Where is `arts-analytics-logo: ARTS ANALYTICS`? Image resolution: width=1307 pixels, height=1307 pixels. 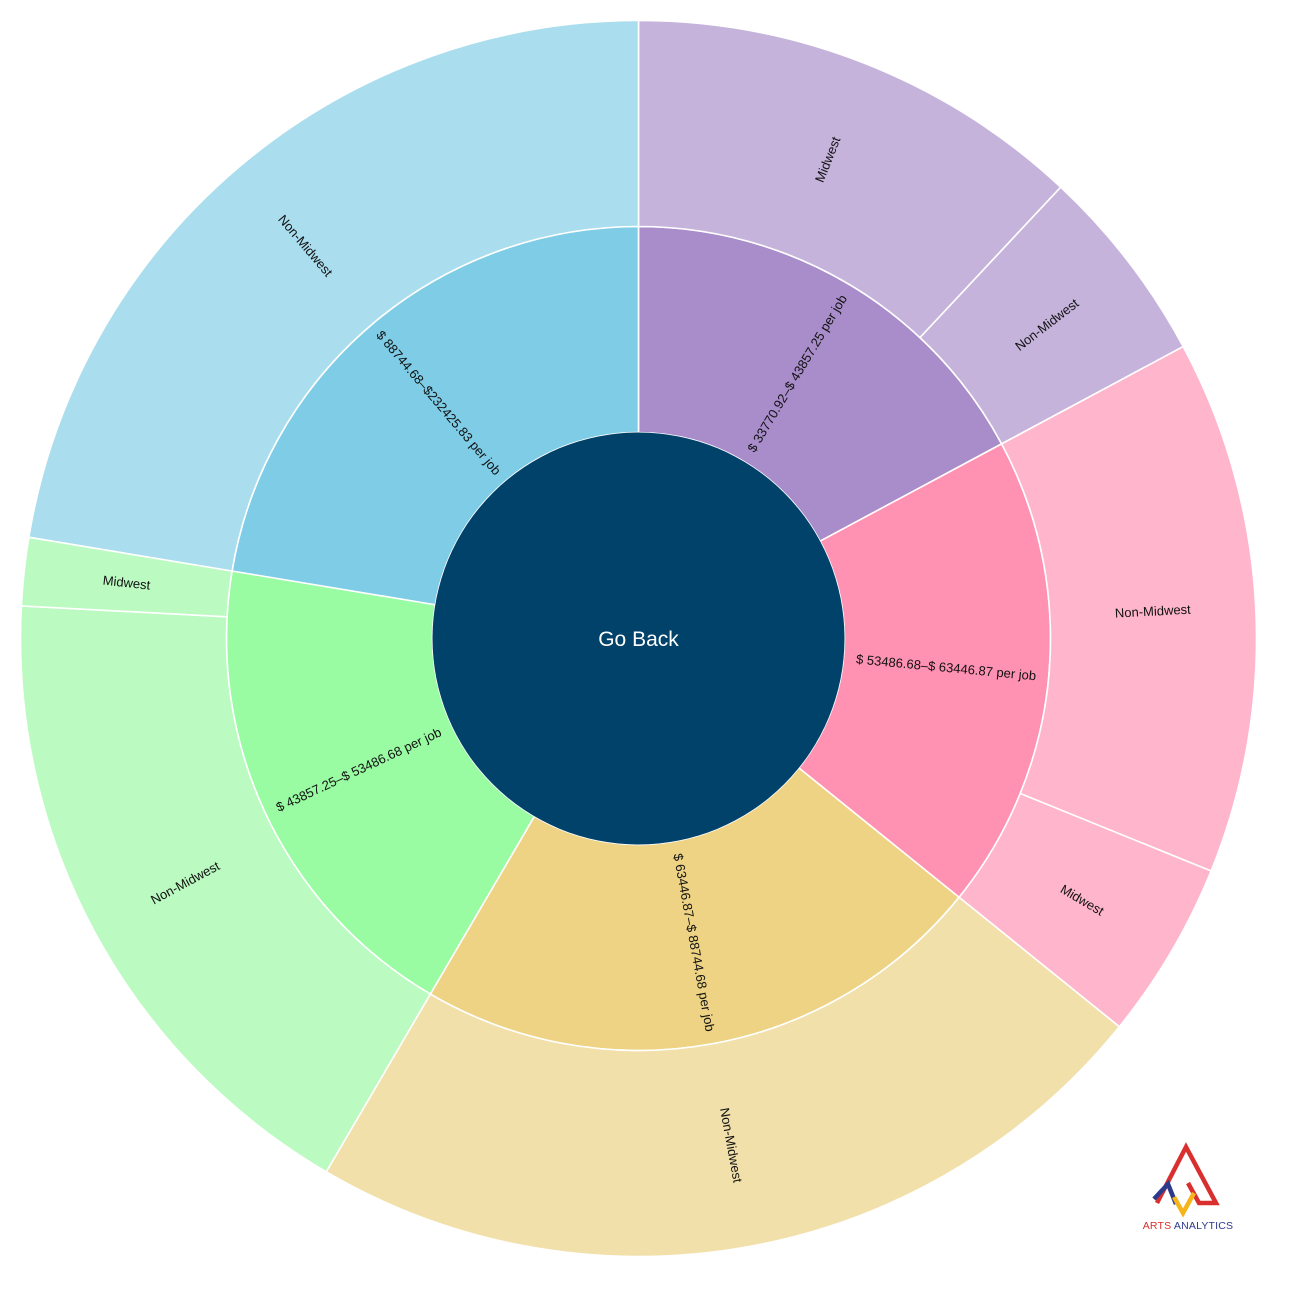
arts-analytics-logo: ARTS ANALYTICS is located at coordinates (1188, 1191).